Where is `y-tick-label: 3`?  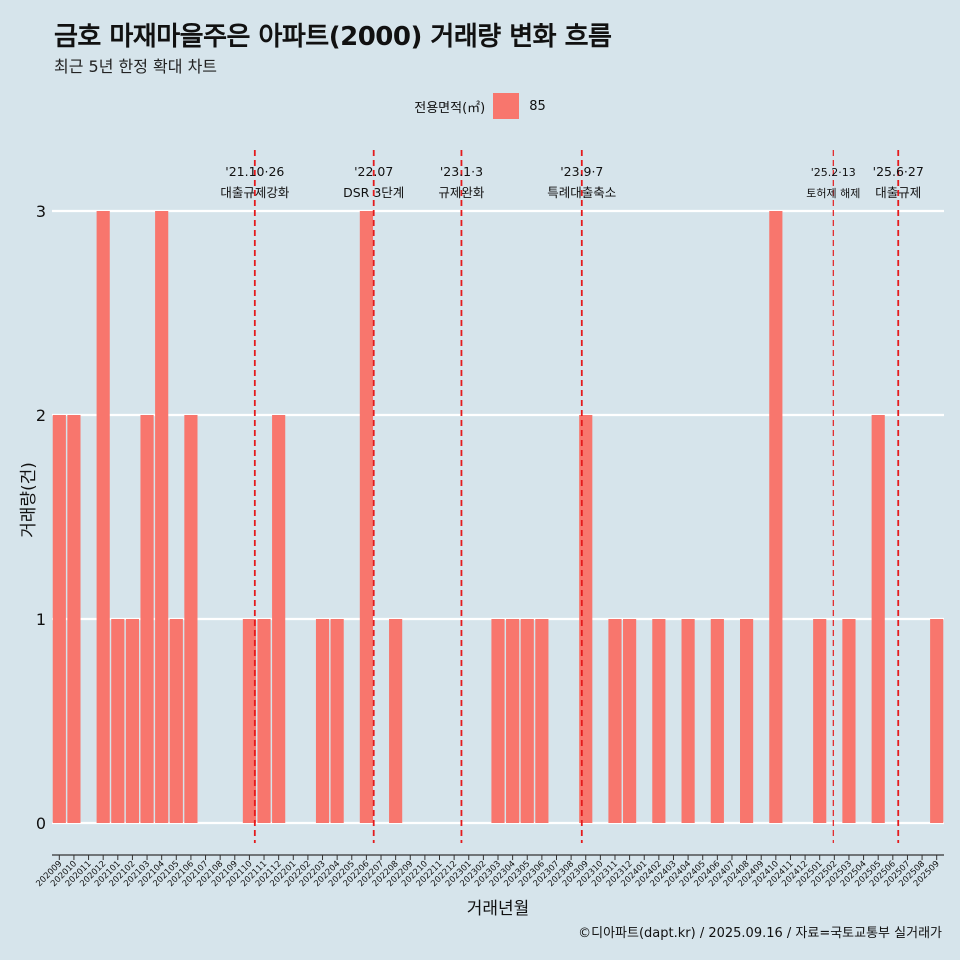 y-tick-label: 3 is located at coordinates (41, 211).